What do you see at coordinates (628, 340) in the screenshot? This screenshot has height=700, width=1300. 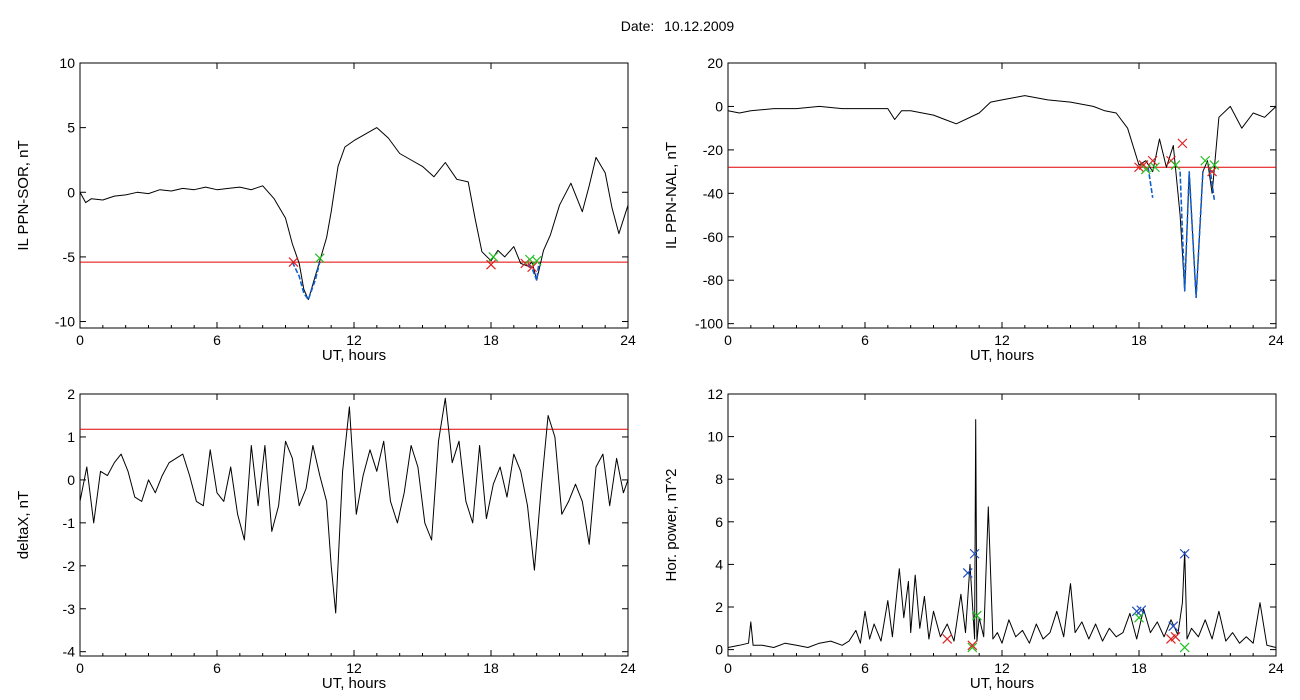 I see `x-tick-label-sor-4: 24` at bounding box center [628, 340].